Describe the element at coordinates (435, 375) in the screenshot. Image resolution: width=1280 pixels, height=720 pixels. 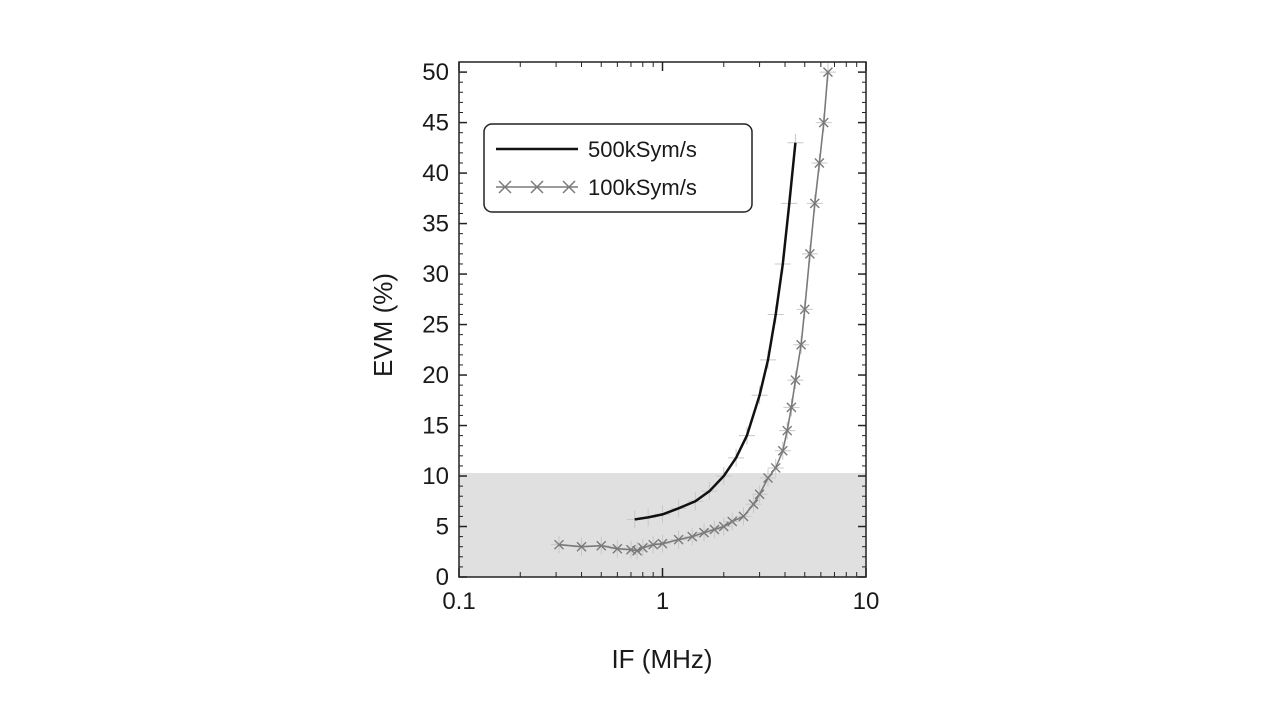
I see `y-tick-label: 20` at that location.